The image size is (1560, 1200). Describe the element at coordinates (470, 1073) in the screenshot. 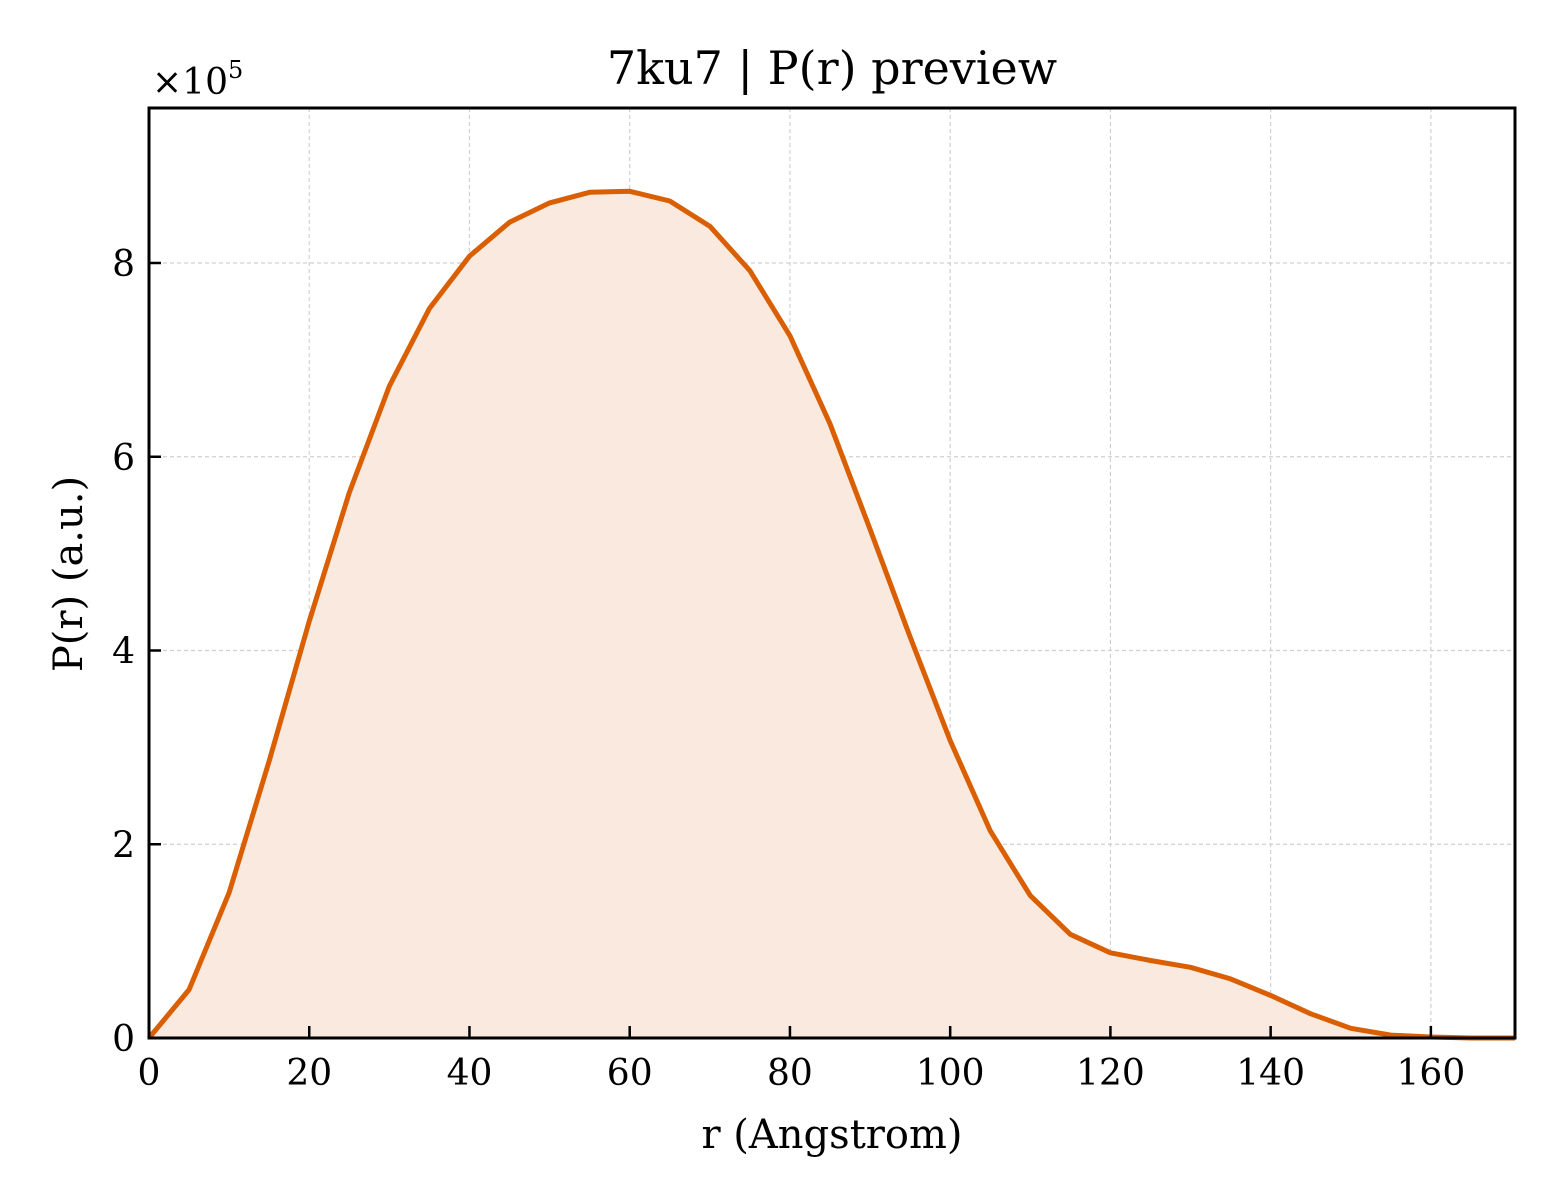

I see `x-tick-label: 40` at that location.